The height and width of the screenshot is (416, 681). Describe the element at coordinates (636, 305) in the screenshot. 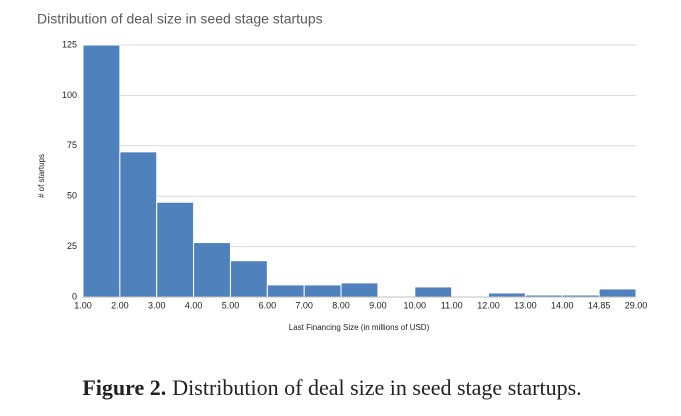

I see `x-tick-label: 29.00` at that location.